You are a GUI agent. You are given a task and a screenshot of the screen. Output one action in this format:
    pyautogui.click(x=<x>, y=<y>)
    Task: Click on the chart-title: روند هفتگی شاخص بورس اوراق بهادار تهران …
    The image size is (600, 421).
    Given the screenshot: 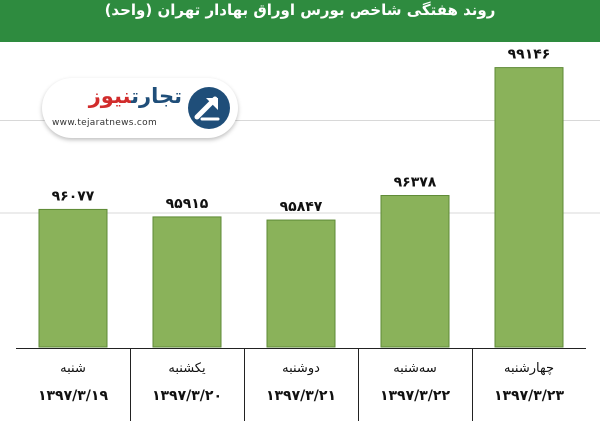 What is the action you would take?
    pyautogui.click(x=300, y=10)
    